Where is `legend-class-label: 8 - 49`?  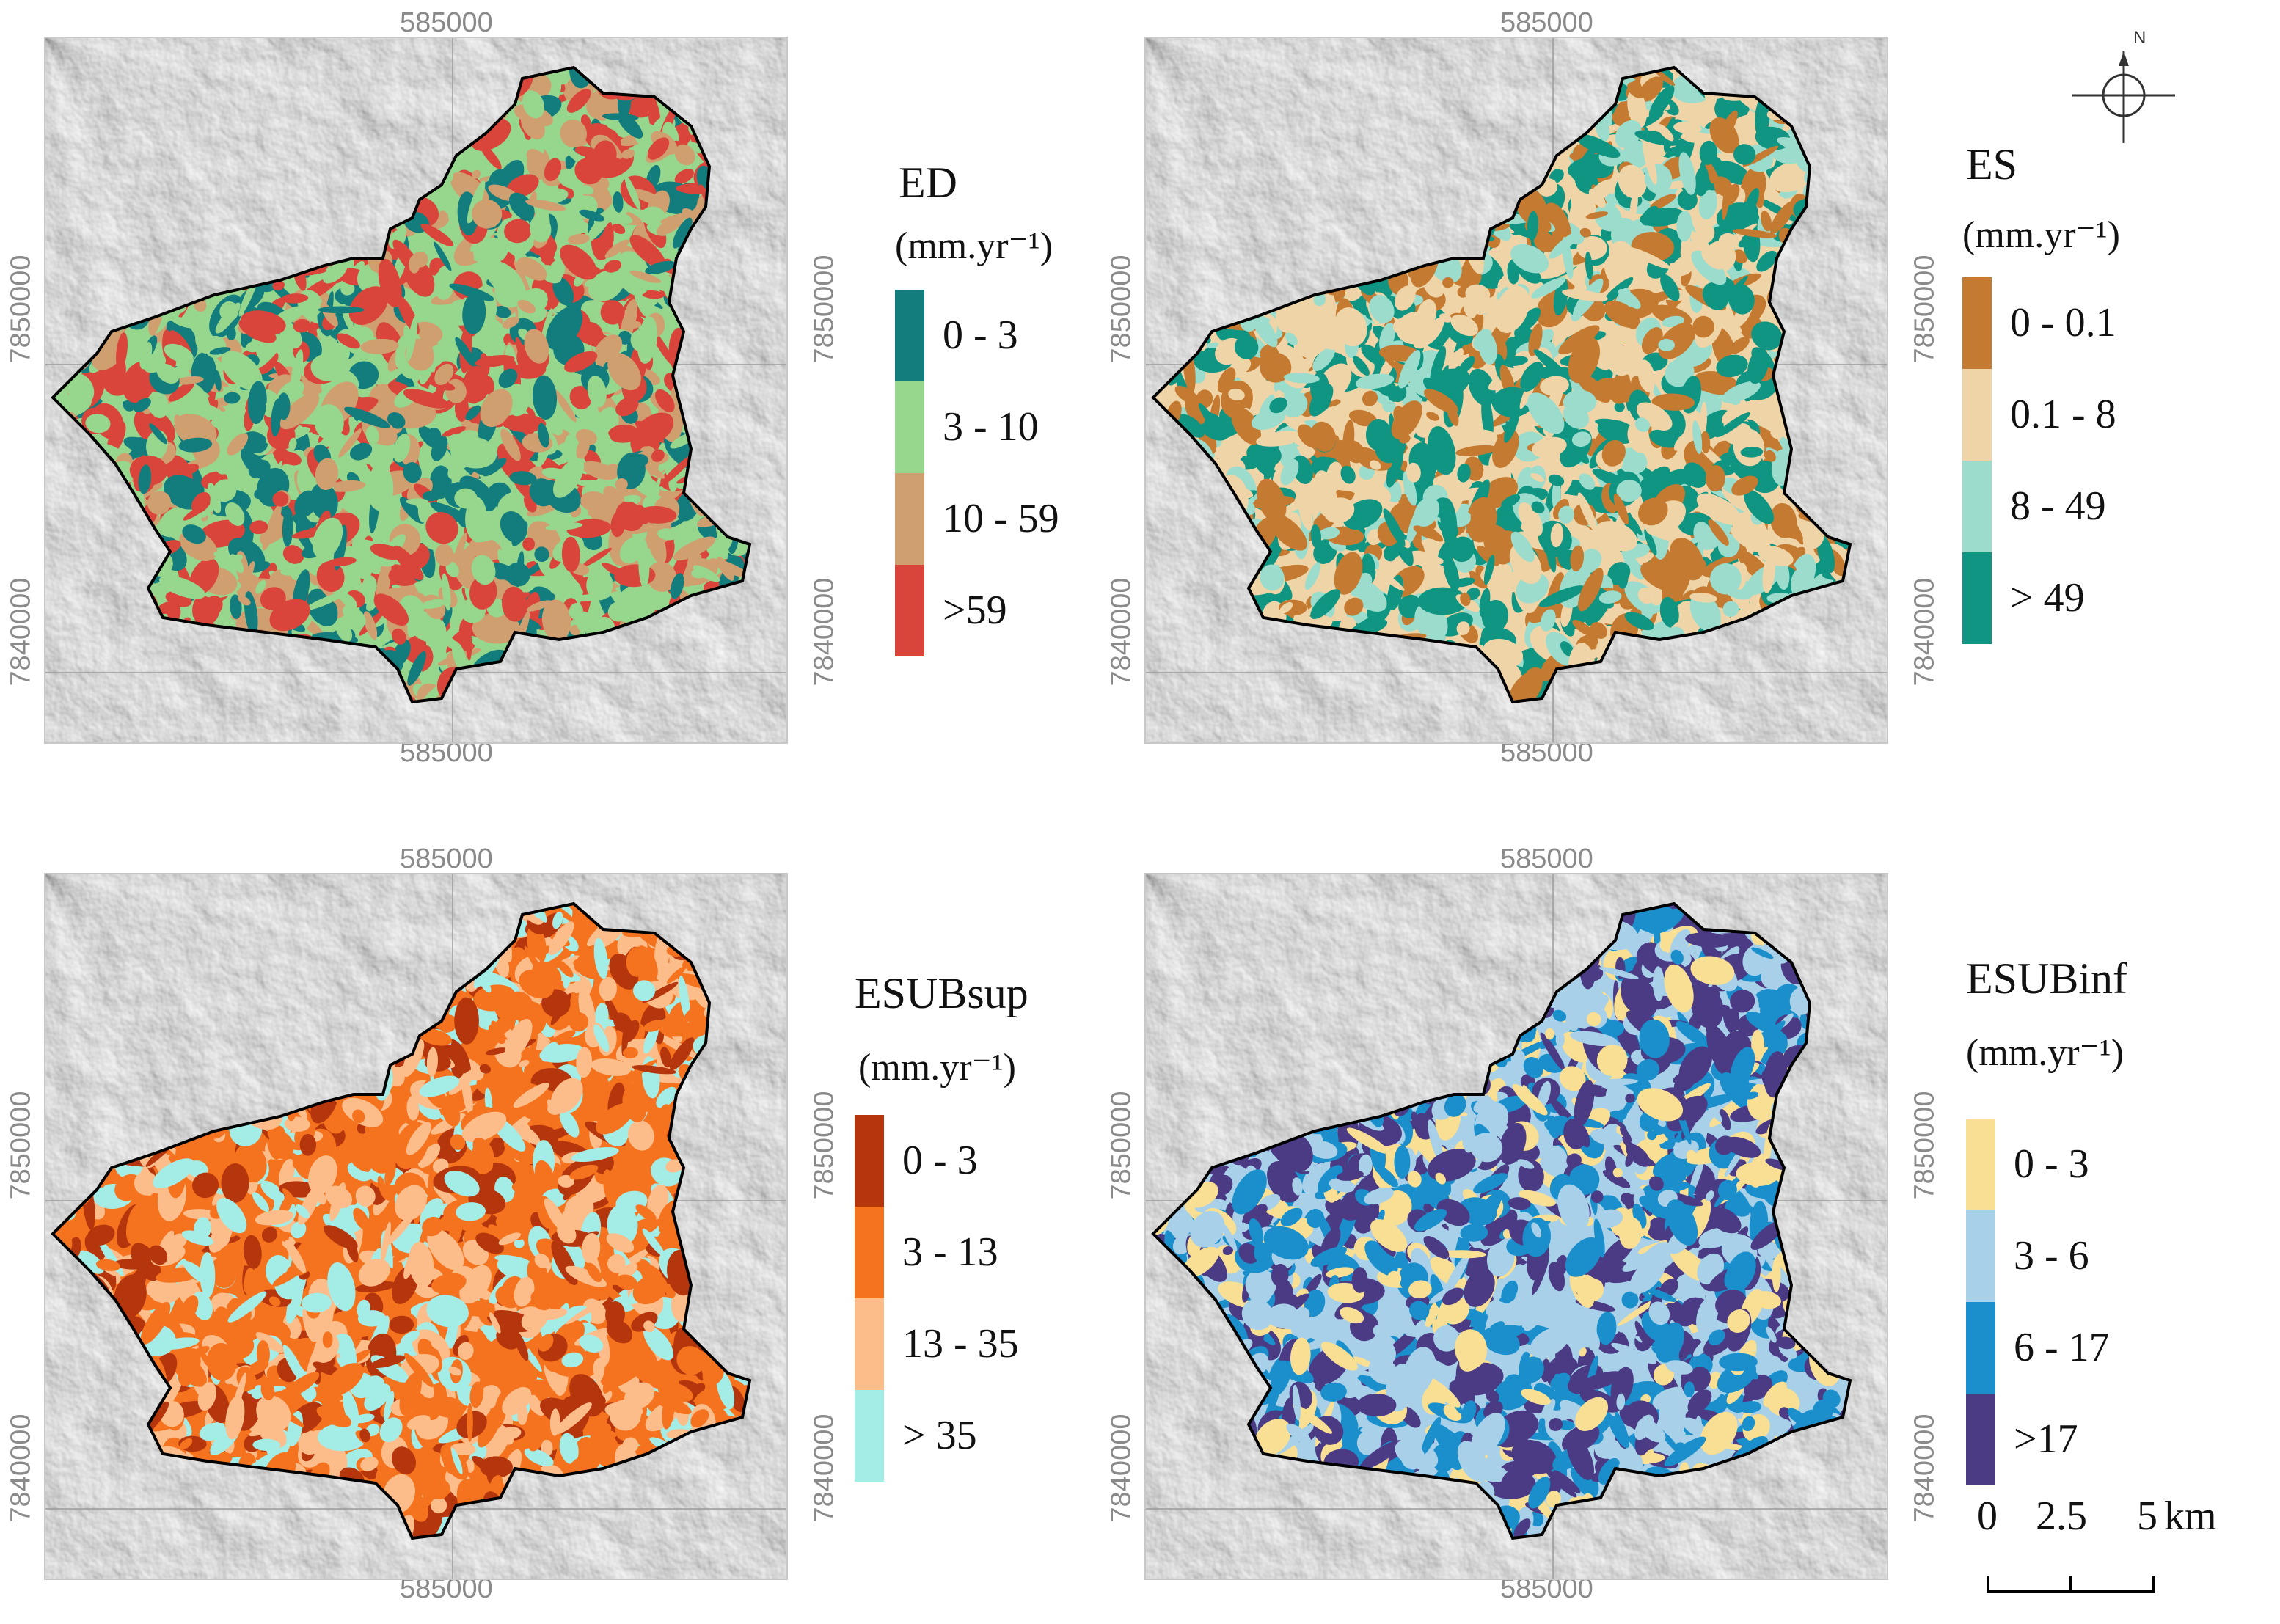
legend-class-label: 8 - 49 is located at coordinates (2058, 506).